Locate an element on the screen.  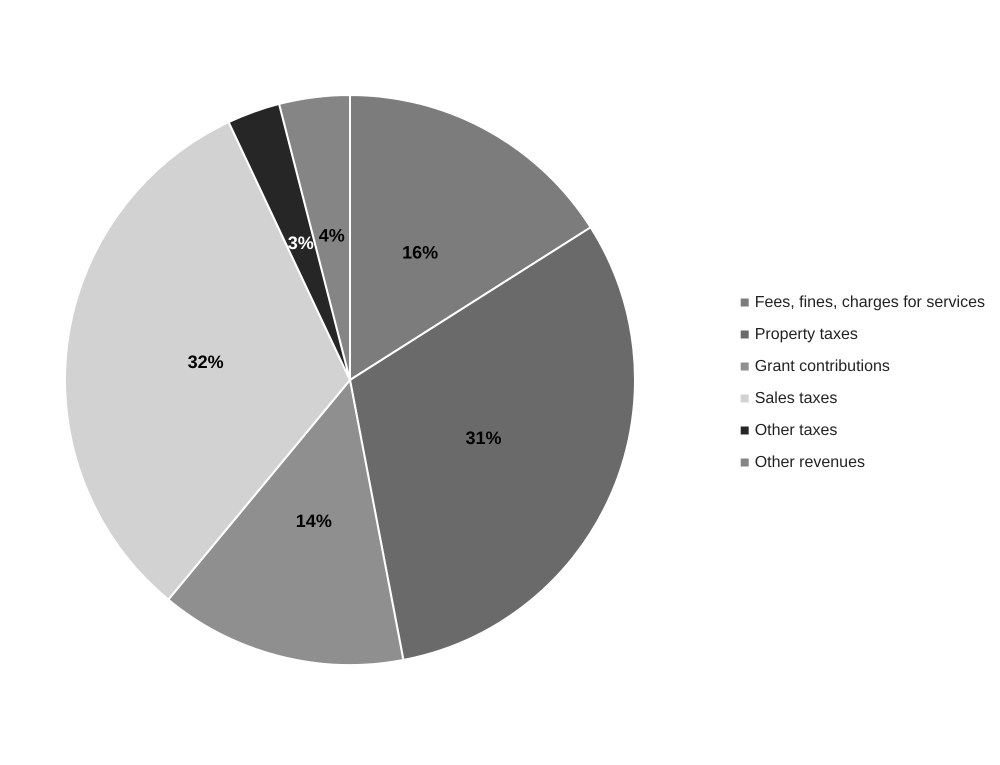
legend-label: Sales taxes is located at coordinates (796, 398).